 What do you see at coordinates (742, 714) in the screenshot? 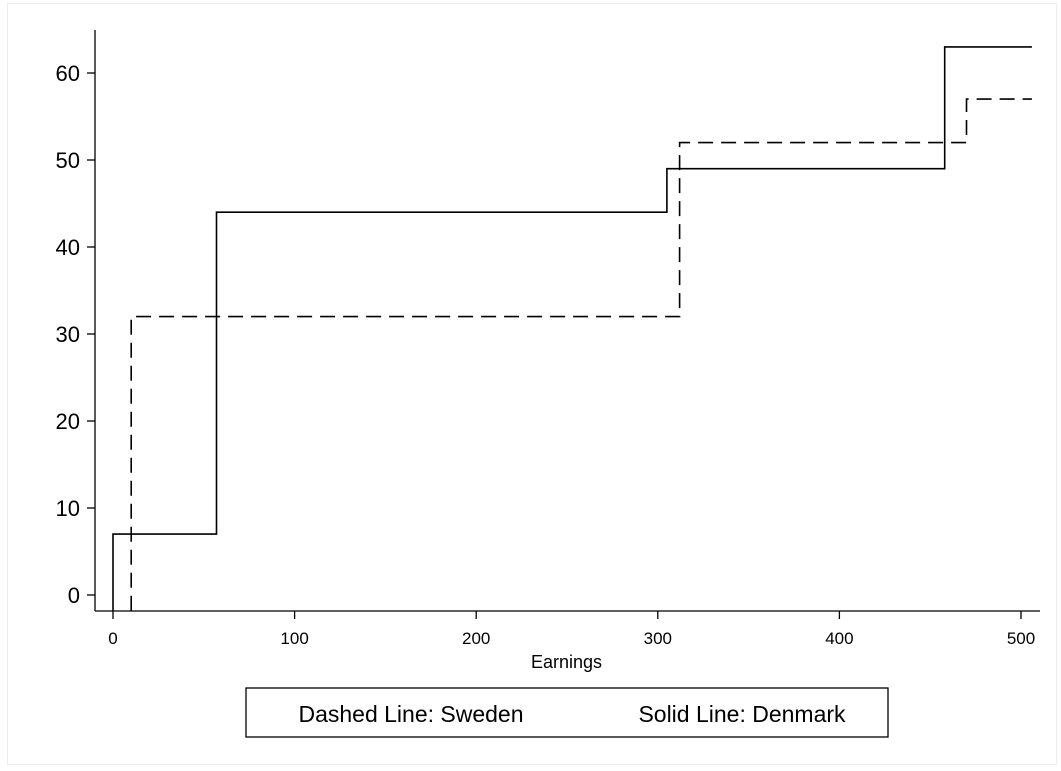
I see `legend-entry-denmark: Solid Line: Denmark` at bounding box center [742, 714].